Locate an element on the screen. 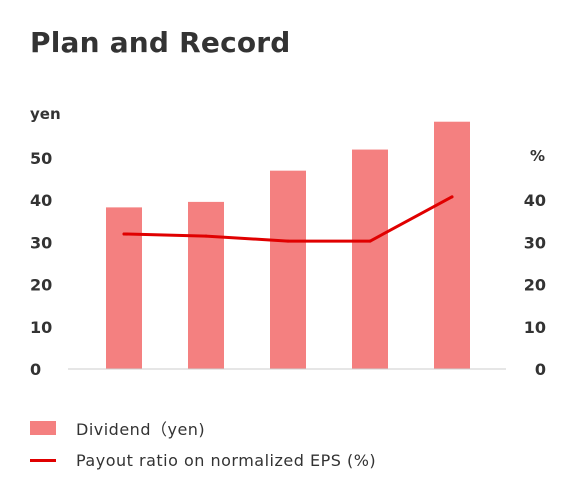 Image resolution: width=576 pixels, height=500 pixels. right-axis-unit: % is located at coordinates (537, 156).